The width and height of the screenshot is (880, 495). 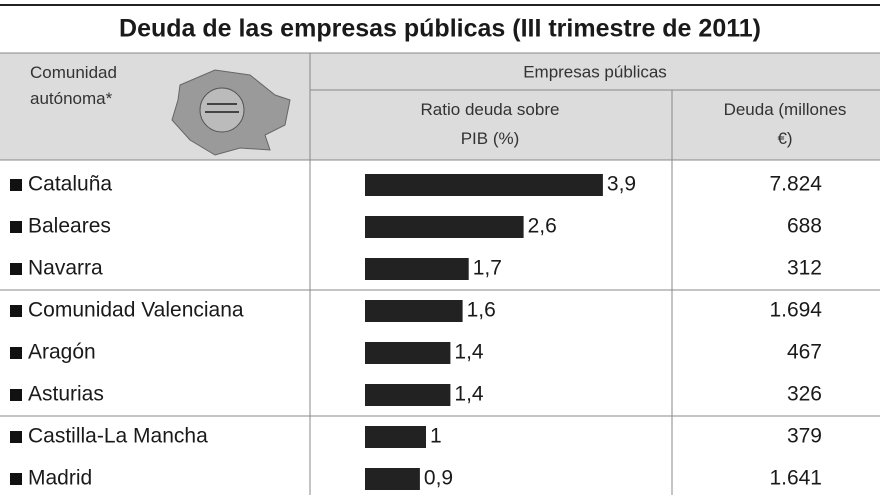 What do you see at coordinates (487, 268) in the screenshot?
I see `bar-label: 1,7` at bounding box center [487, 268].